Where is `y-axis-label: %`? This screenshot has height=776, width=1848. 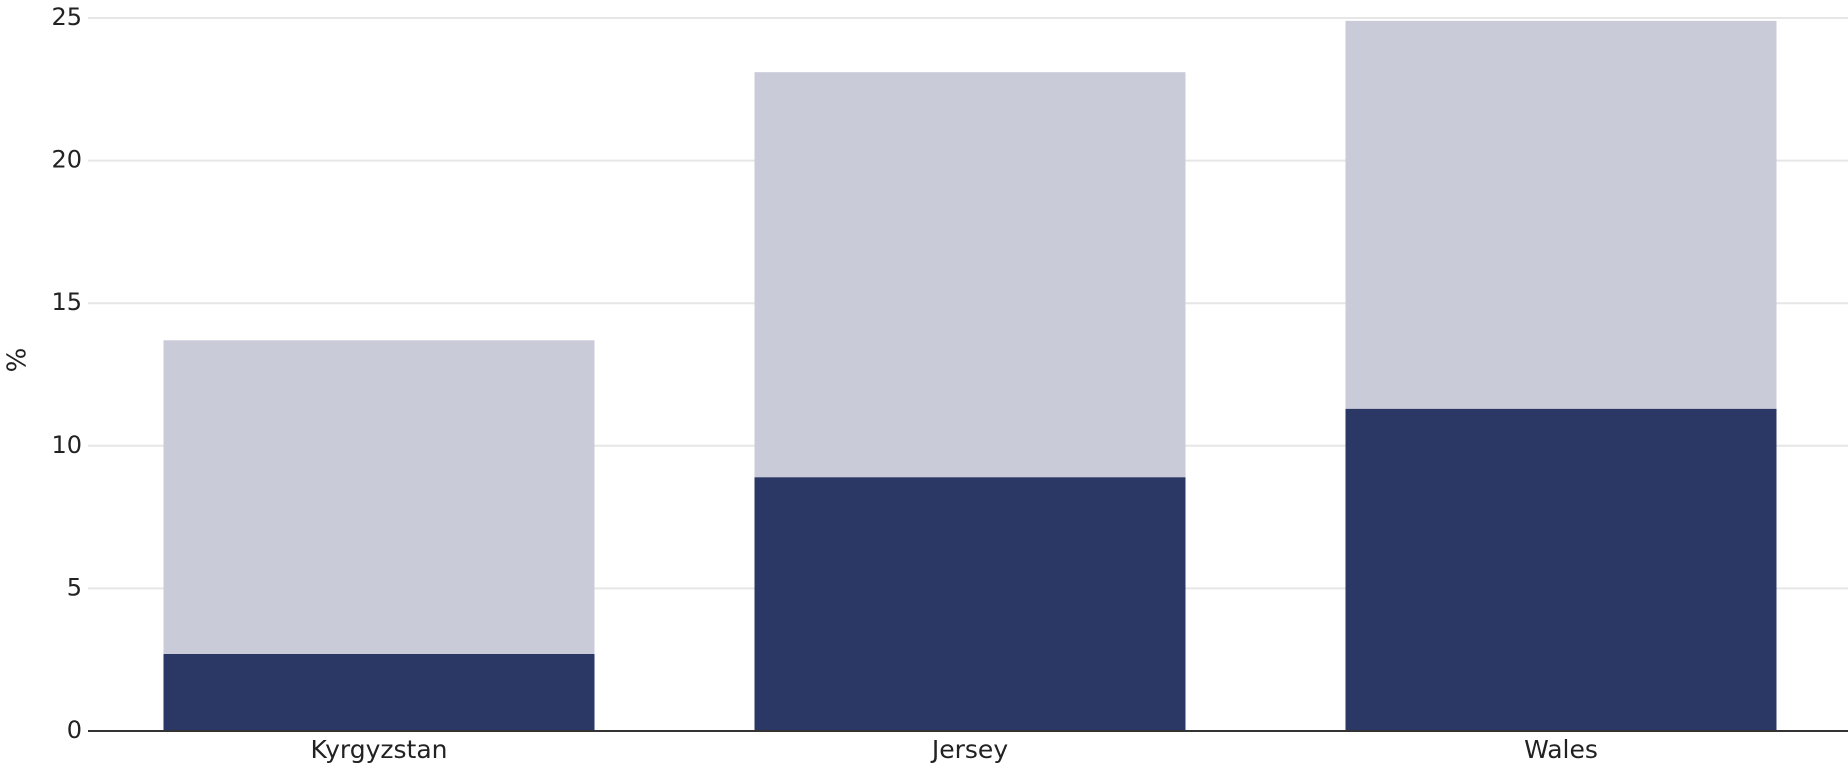
y-axis-label: % is located at coordinates (18, 360).